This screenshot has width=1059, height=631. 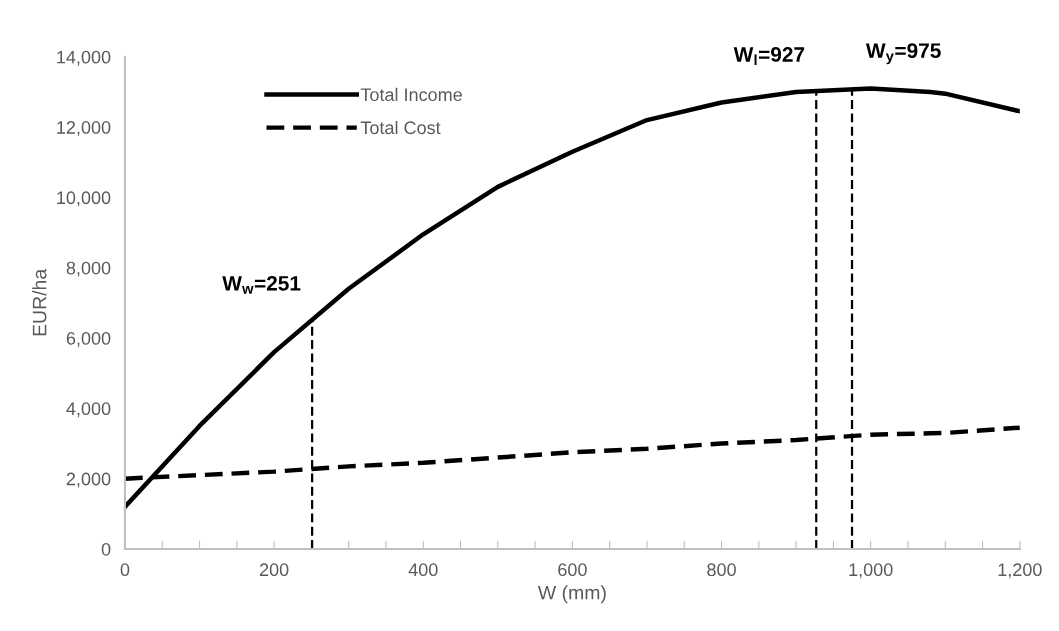 I want to click on x-tick-label: 400, so click(x=423, y=570).